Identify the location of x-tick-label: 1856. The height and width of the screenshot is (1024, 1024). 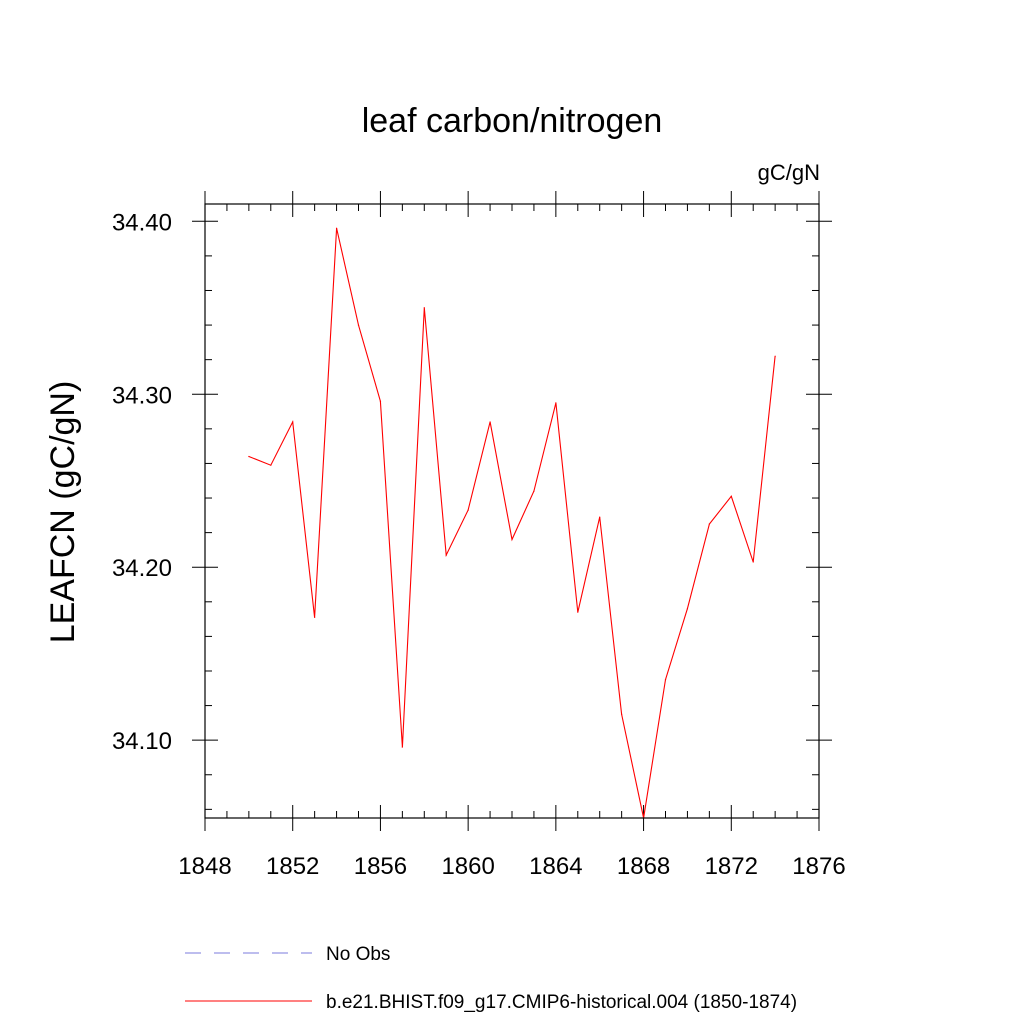
(380, 866).